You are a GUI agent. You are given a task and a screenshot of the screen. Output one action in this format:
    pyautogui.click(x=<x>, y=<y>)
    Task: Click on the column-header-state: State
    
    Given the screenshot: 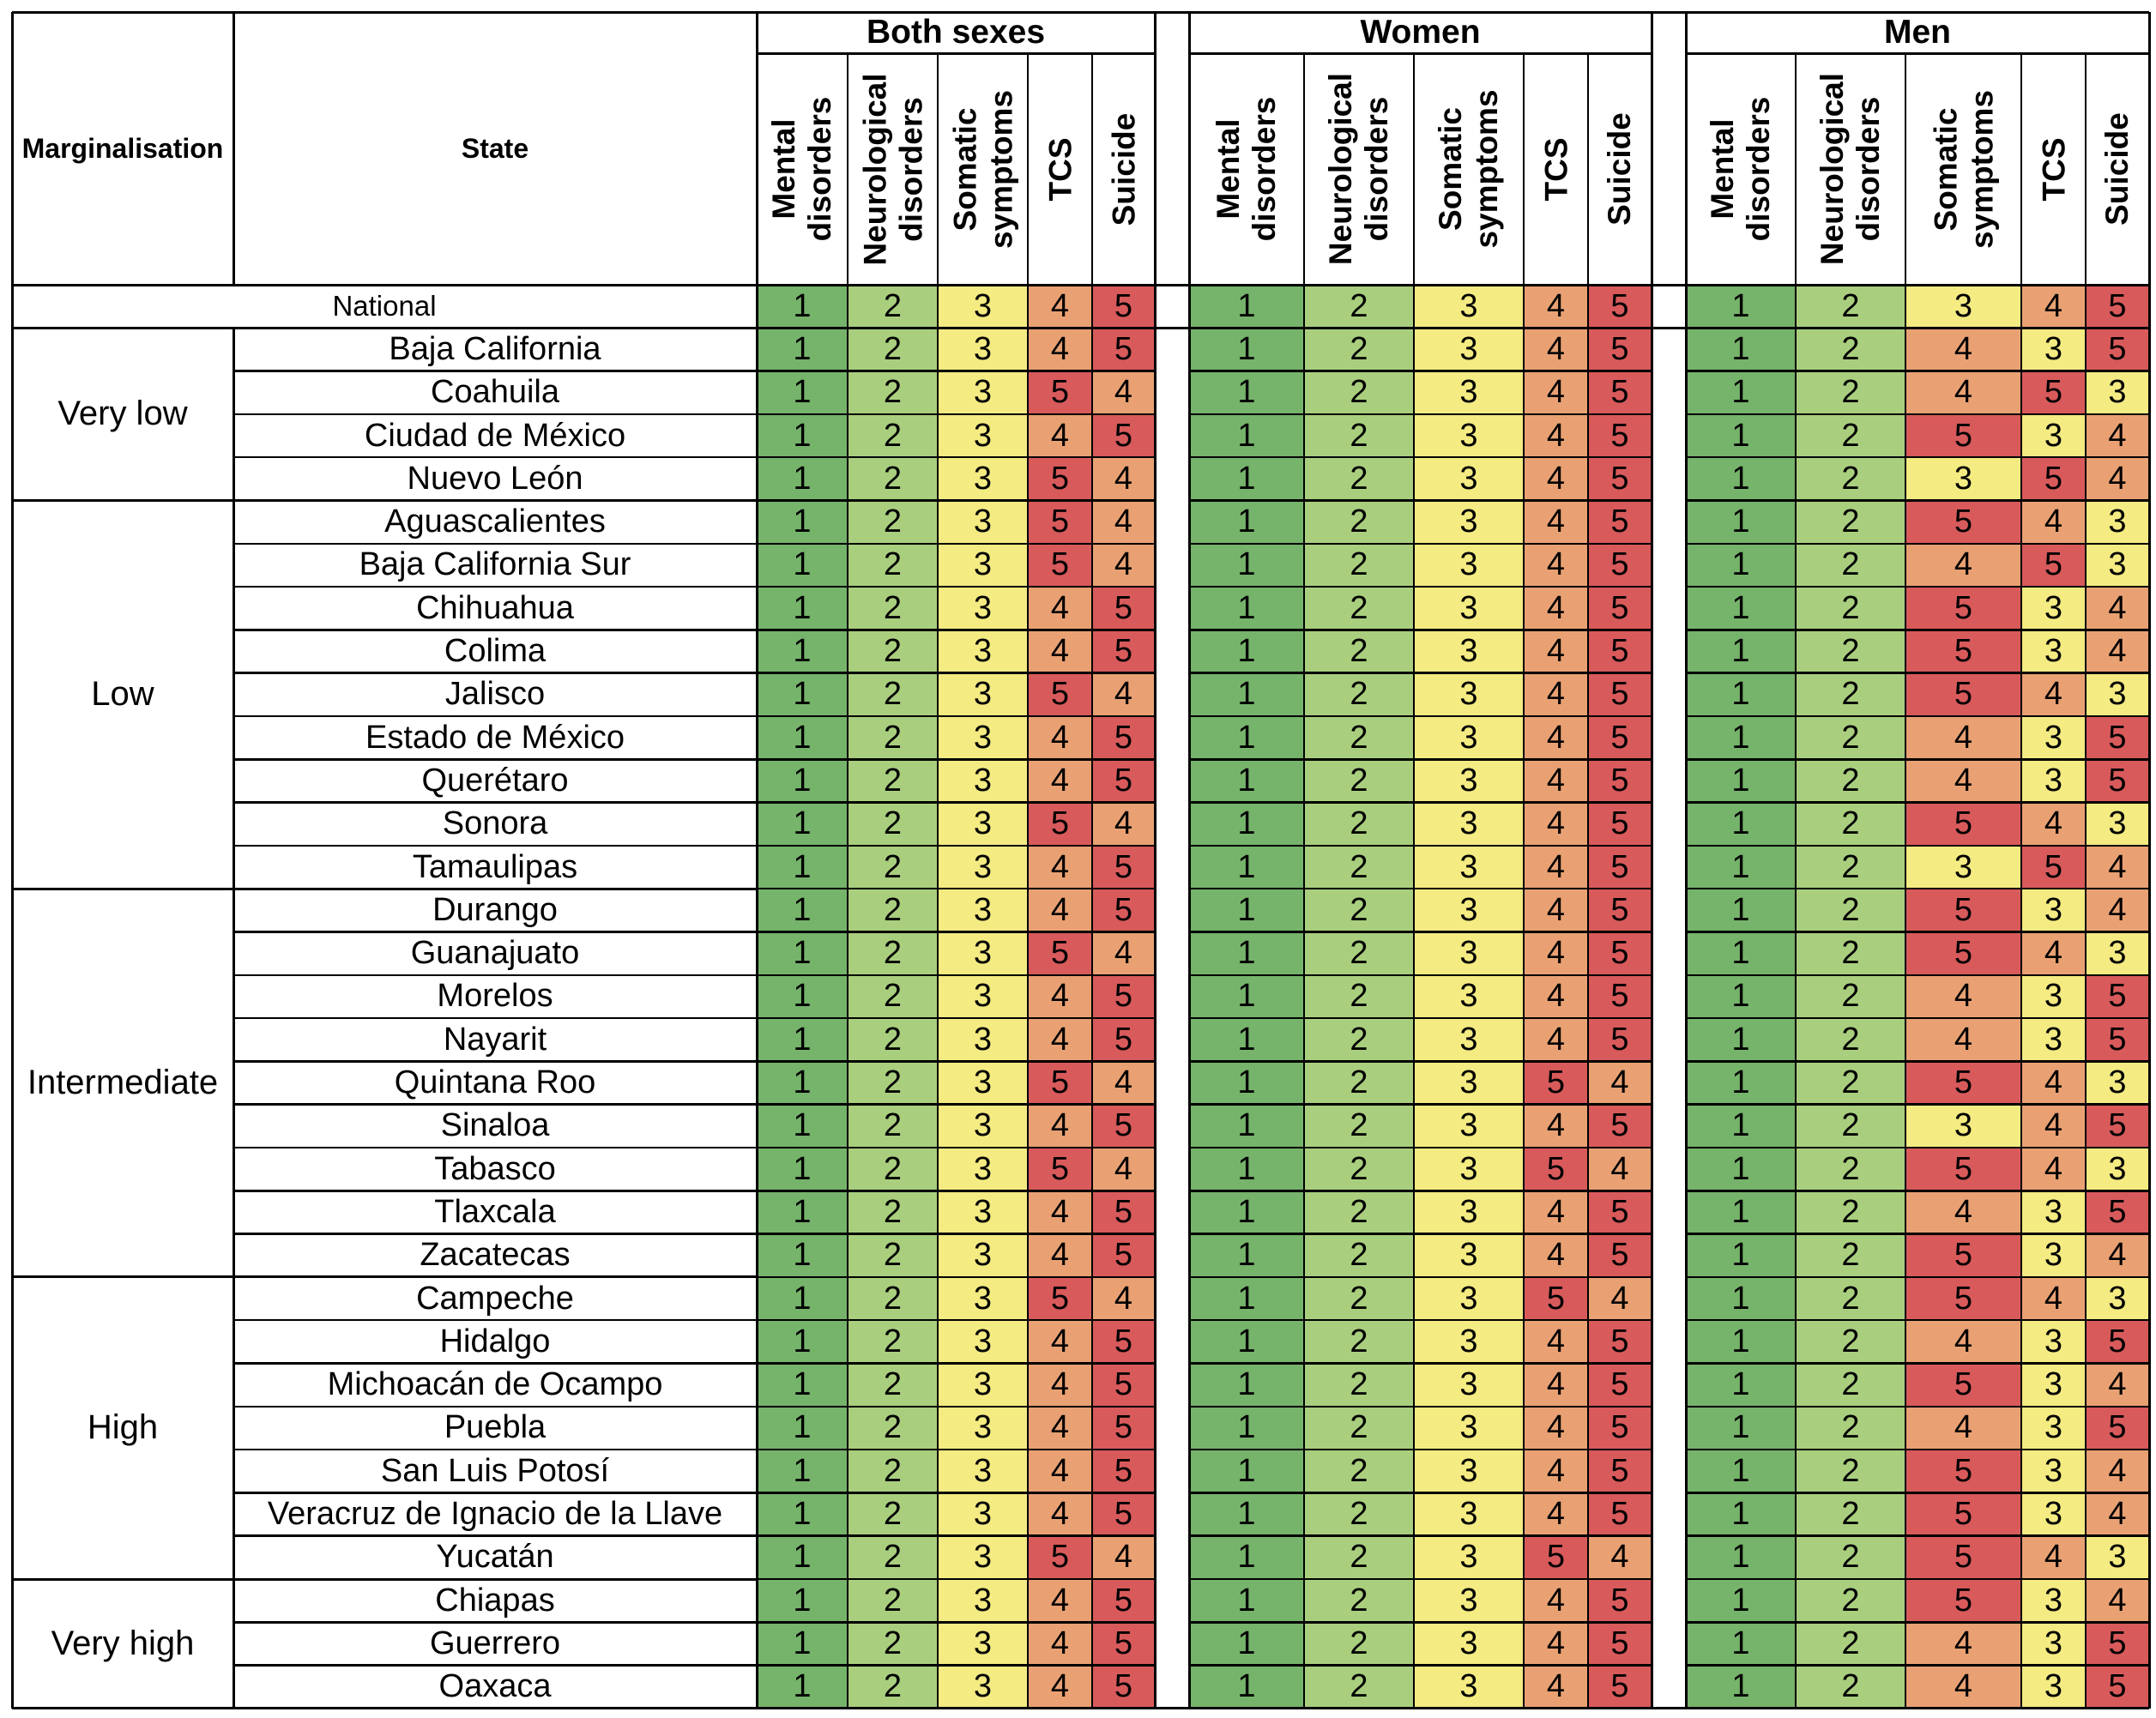 What is the action you would take?
    pyautogui.click(x=495, y=148)
    